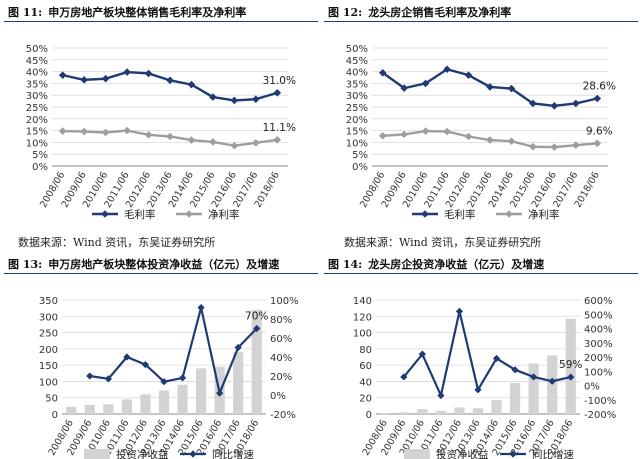  I want to click on y2-tick-label: 100%, so click(284, 301).